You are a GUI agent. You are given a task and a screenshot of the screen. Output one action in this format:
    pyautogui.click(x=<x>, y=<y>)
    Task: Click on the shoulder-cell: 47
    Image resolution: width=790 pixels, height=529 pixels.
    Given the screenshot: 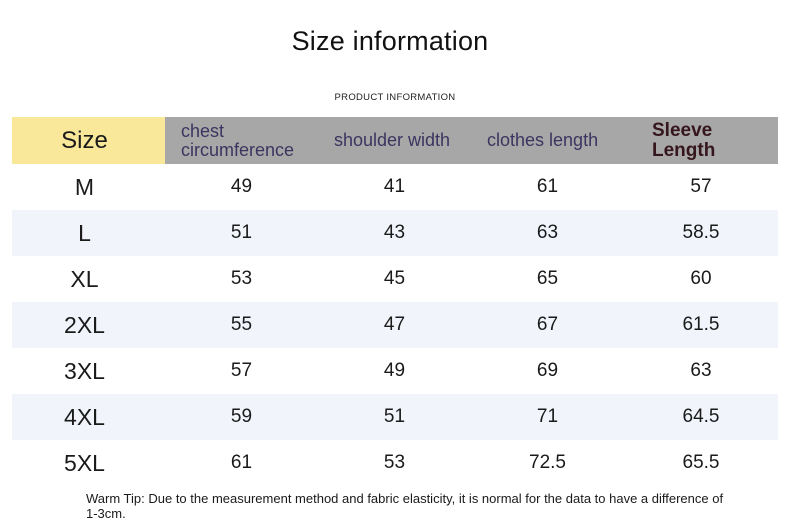 What is the action you would take?
    pyautogui.click(x=394, y=325)
    